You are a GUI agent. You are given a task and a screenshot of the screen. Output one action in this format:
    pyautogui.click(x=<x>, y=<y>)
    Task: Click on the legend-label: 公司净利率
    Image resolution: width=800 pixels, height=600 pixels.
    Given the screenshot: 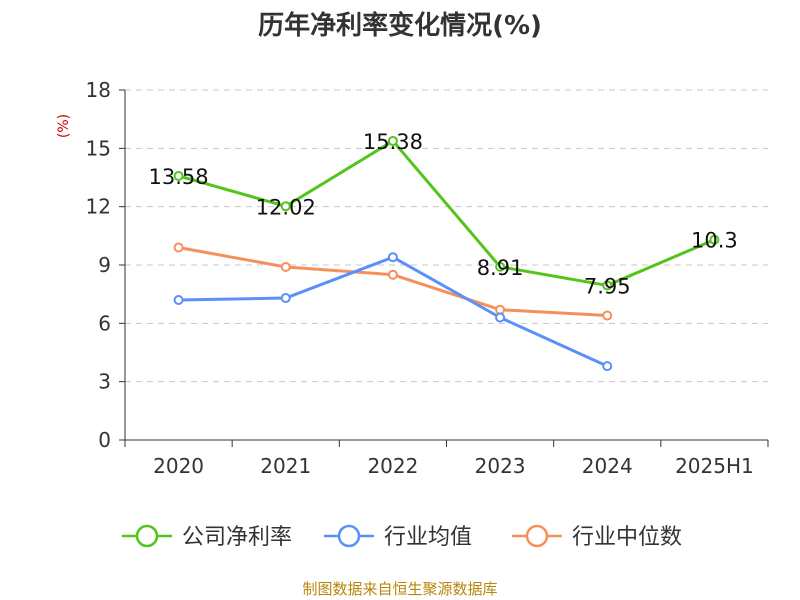 What is the action you would take?
    pyautogui.click(x=237, y=537)
    